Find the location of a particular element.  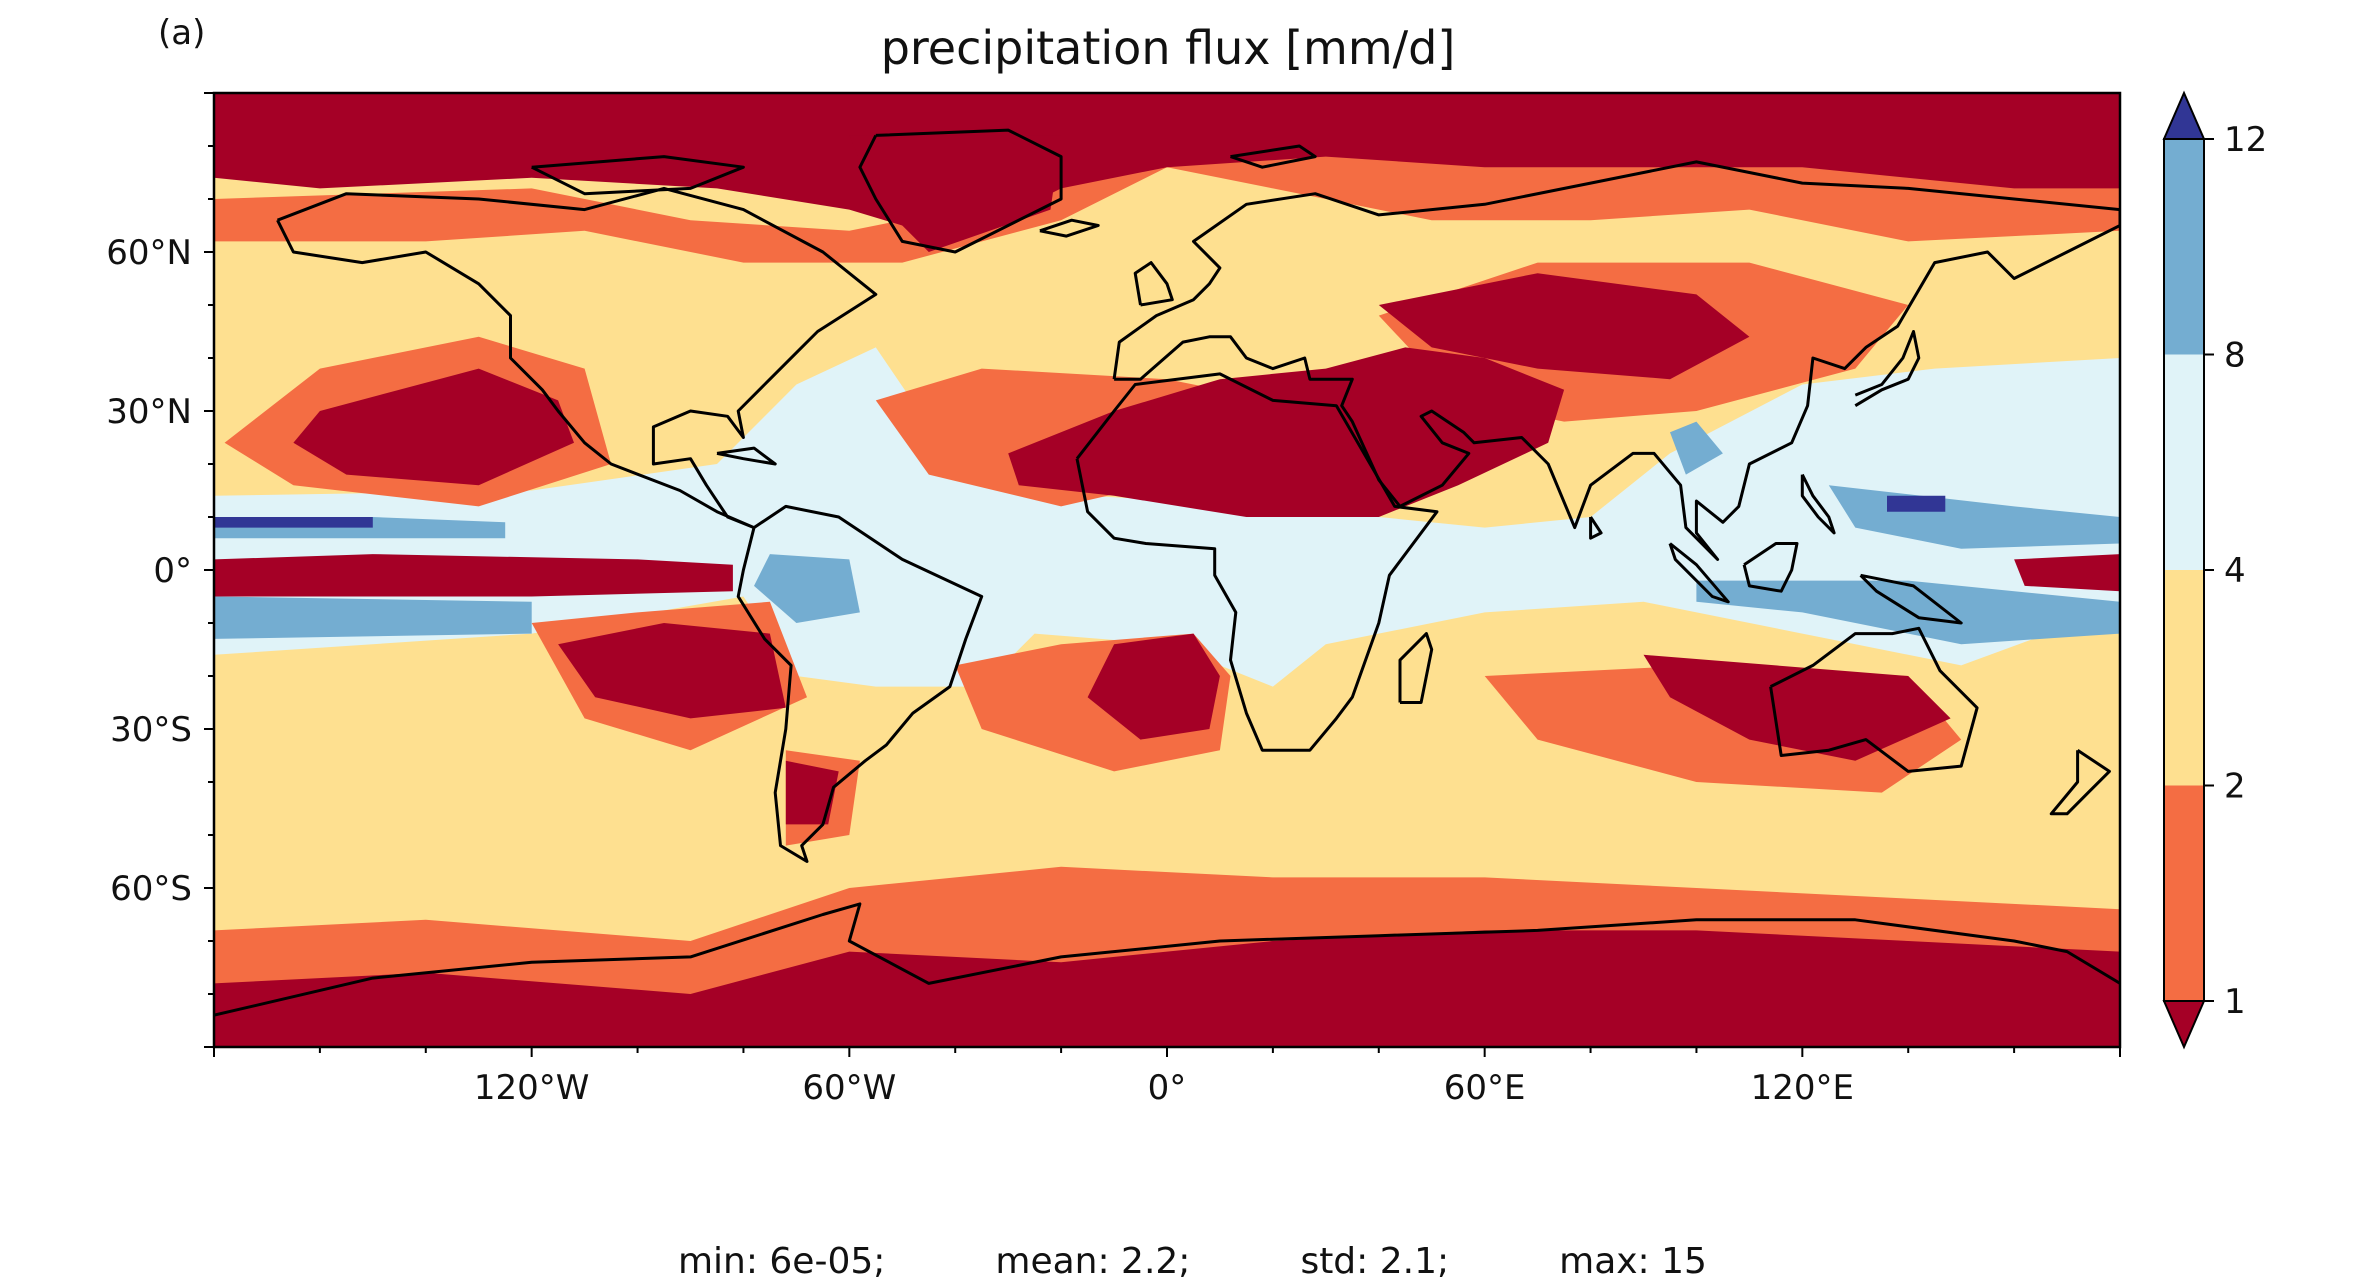

colorbar-tick-label: 8 is located at coordinates (2235, 356).